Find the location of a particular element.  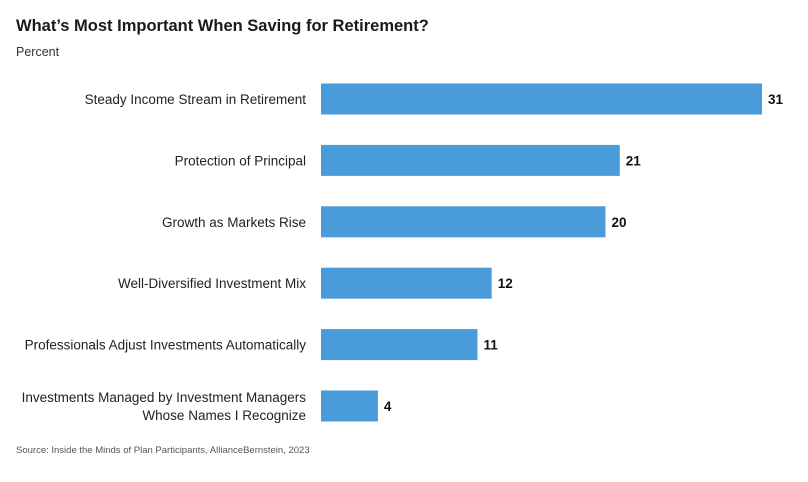

value-label: 12 is located at coordinates (505, 283).